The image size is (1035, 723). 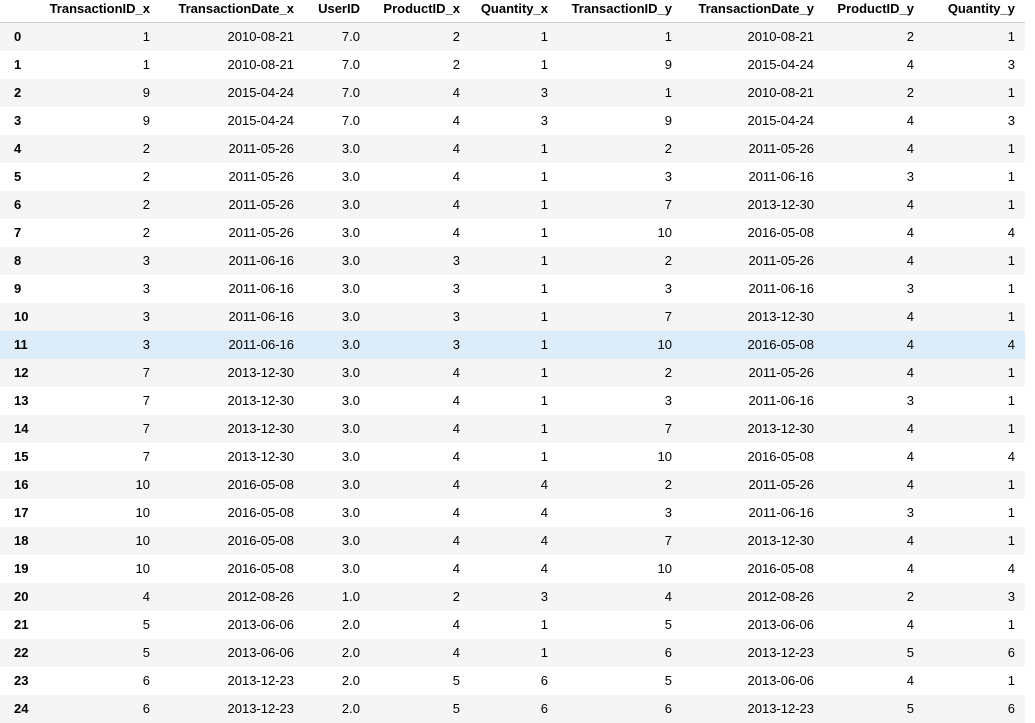 What do you see at coordinates (753, 37) in the screenshot?
I see `table-cell: 2010-08-21` at bounding box center [753, 37].